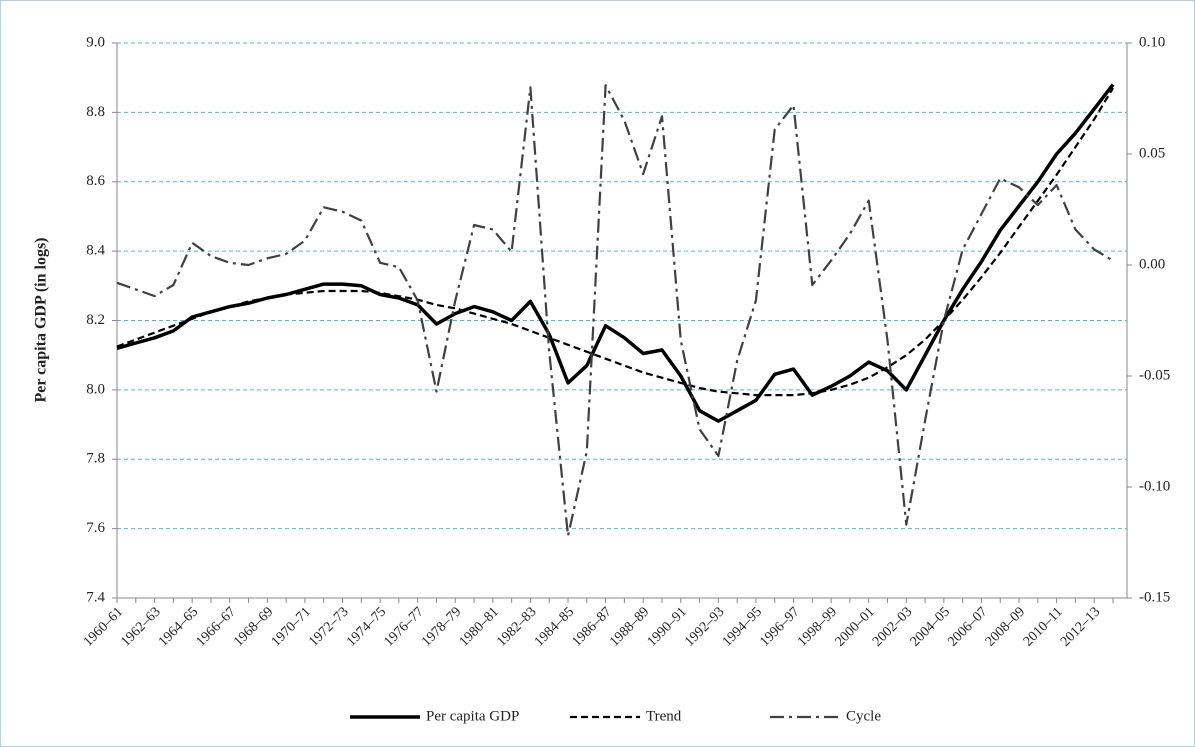  Describe the element at coordinates (95, 528) in the screenshot. I see `y-tick-label: 7.6` at that location.